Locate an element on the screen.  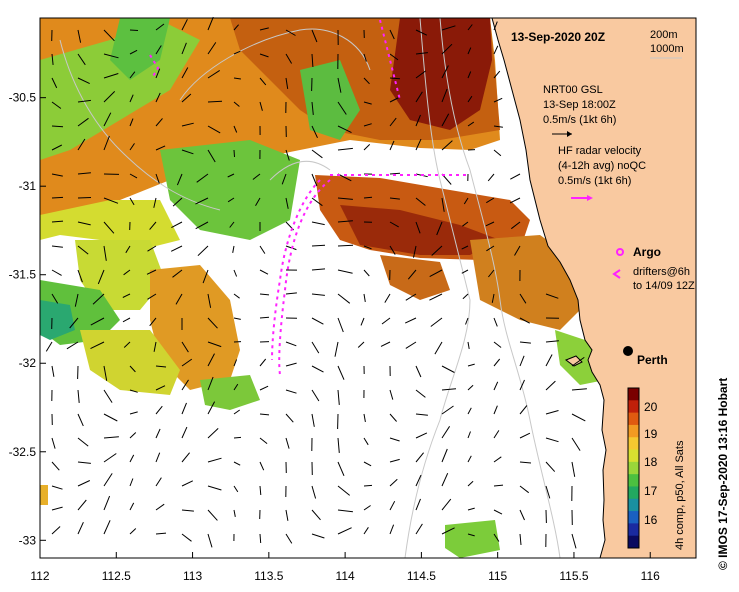
lon-tick-label: 113.5 is located at coordinates (268, 576).